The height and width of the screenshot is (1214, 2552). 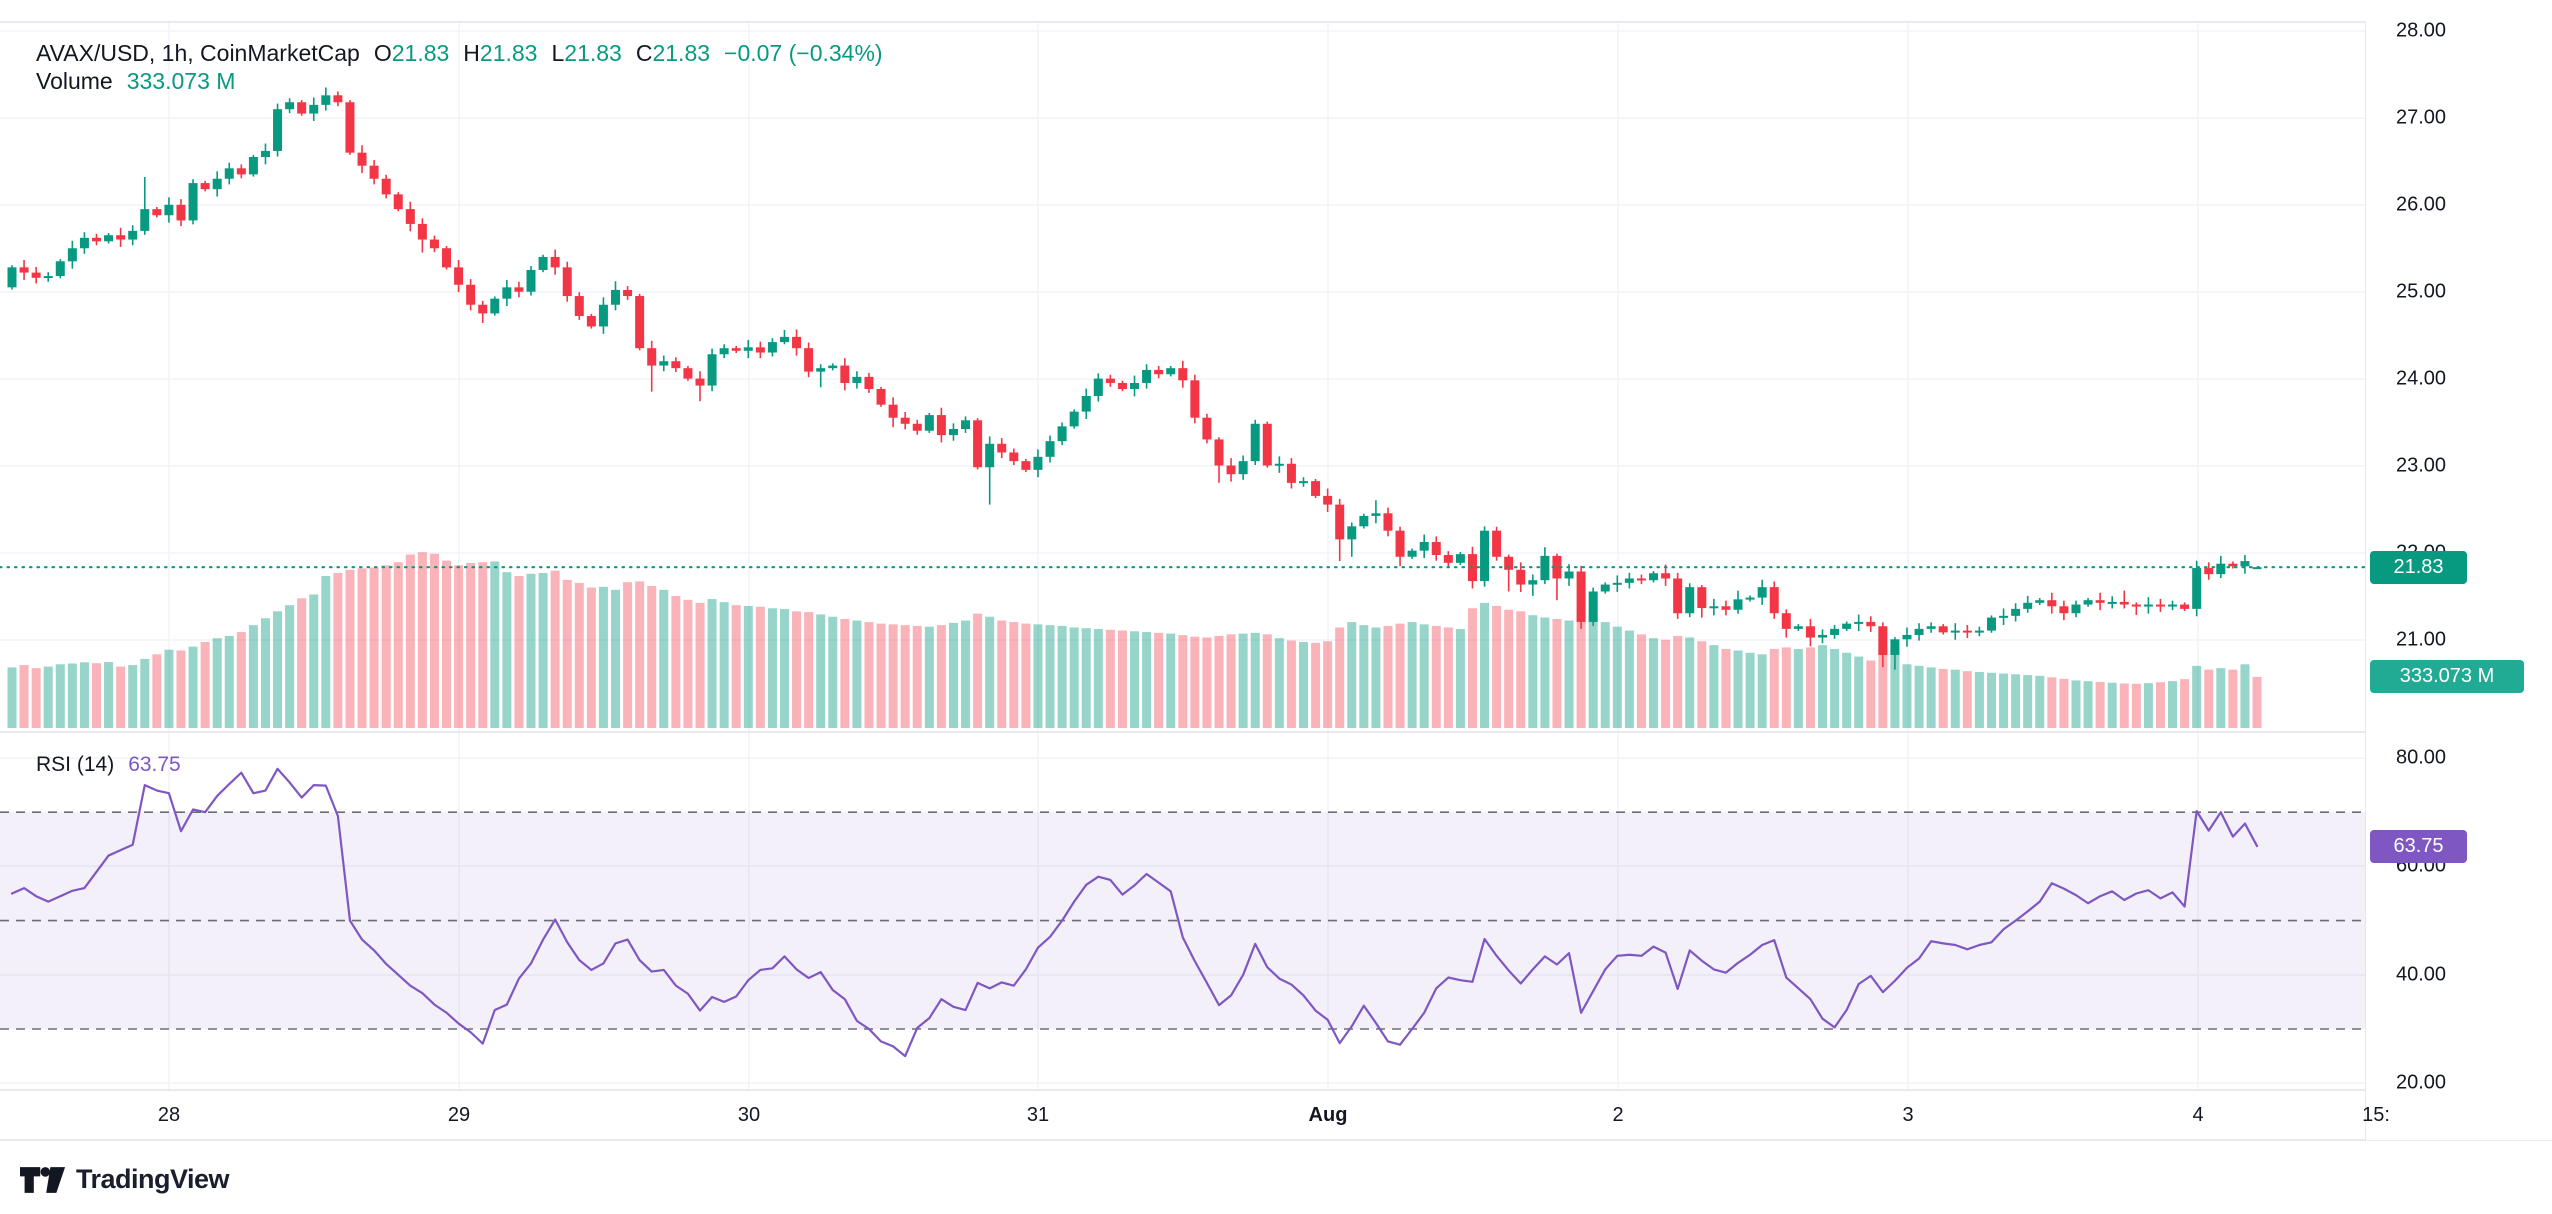 I want to click on tradingview-logo-text: TradingView, so click(x=153, y=1179).